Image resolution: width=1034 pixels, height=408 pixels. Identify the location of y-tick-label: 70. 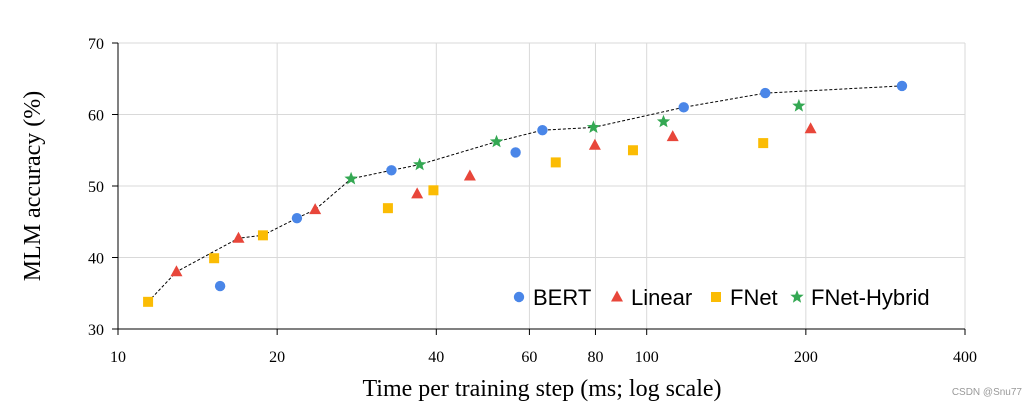
(96, 44).